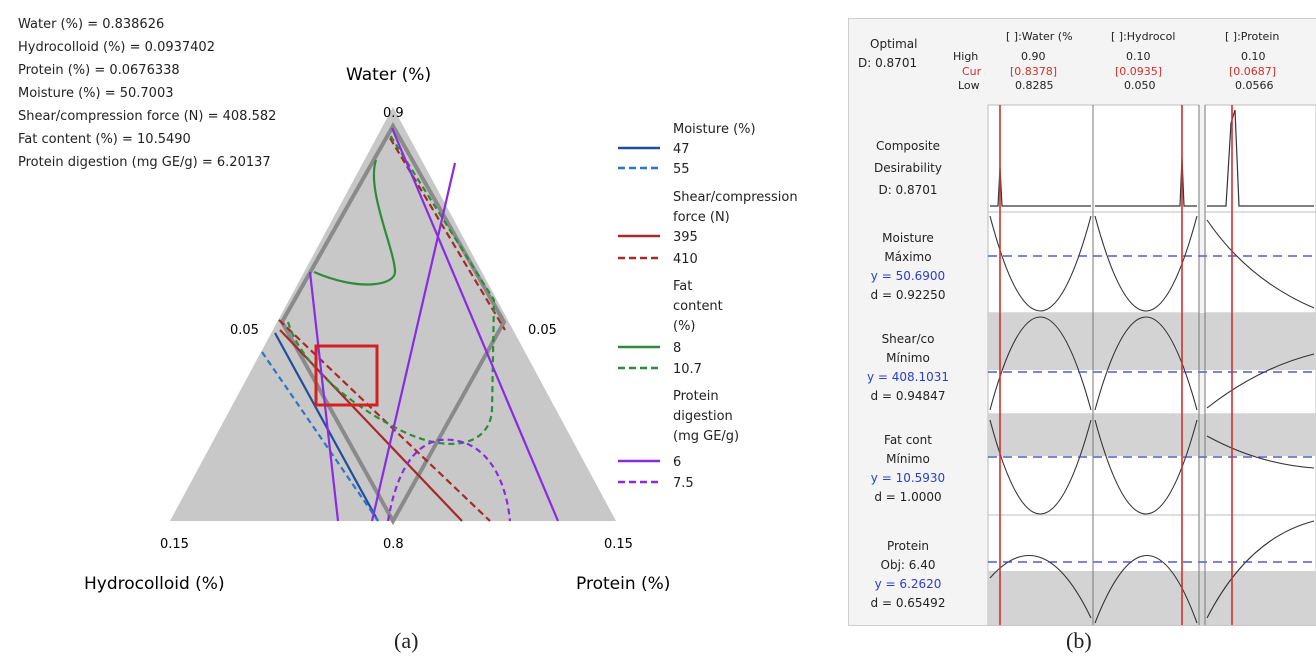 The height and width of the screenshot is (666, 1316). What do you see at coordinates (1146, 363) in the screenshot?
I see `trace-shear-hydro` at bounding box center [1146, 363].